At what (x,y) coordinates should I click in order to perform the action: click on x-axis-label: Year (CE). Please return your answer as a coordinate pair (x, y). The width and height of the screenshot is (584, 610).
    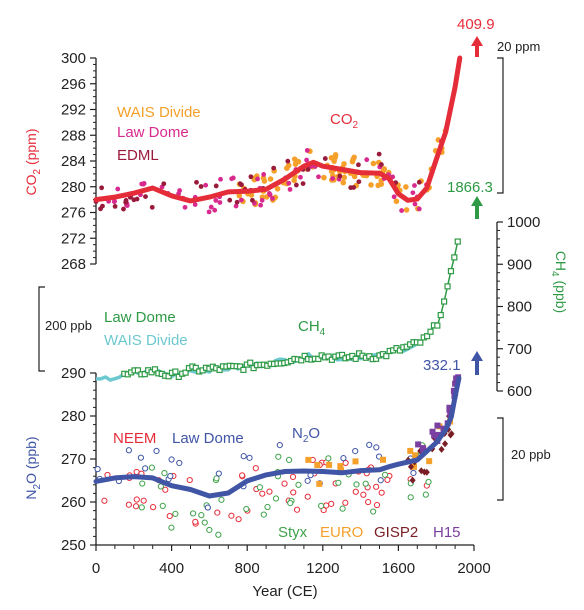
    Looking at the image, I should click on (284, 591).